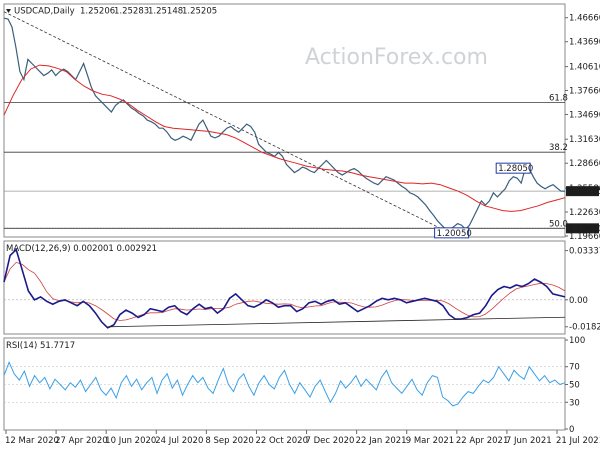 This screenshot has height=450, width=600. Describe the element at coordinates (584, 328) in the screenshot. I see `macd-tick-label: -0.018262` at that location.